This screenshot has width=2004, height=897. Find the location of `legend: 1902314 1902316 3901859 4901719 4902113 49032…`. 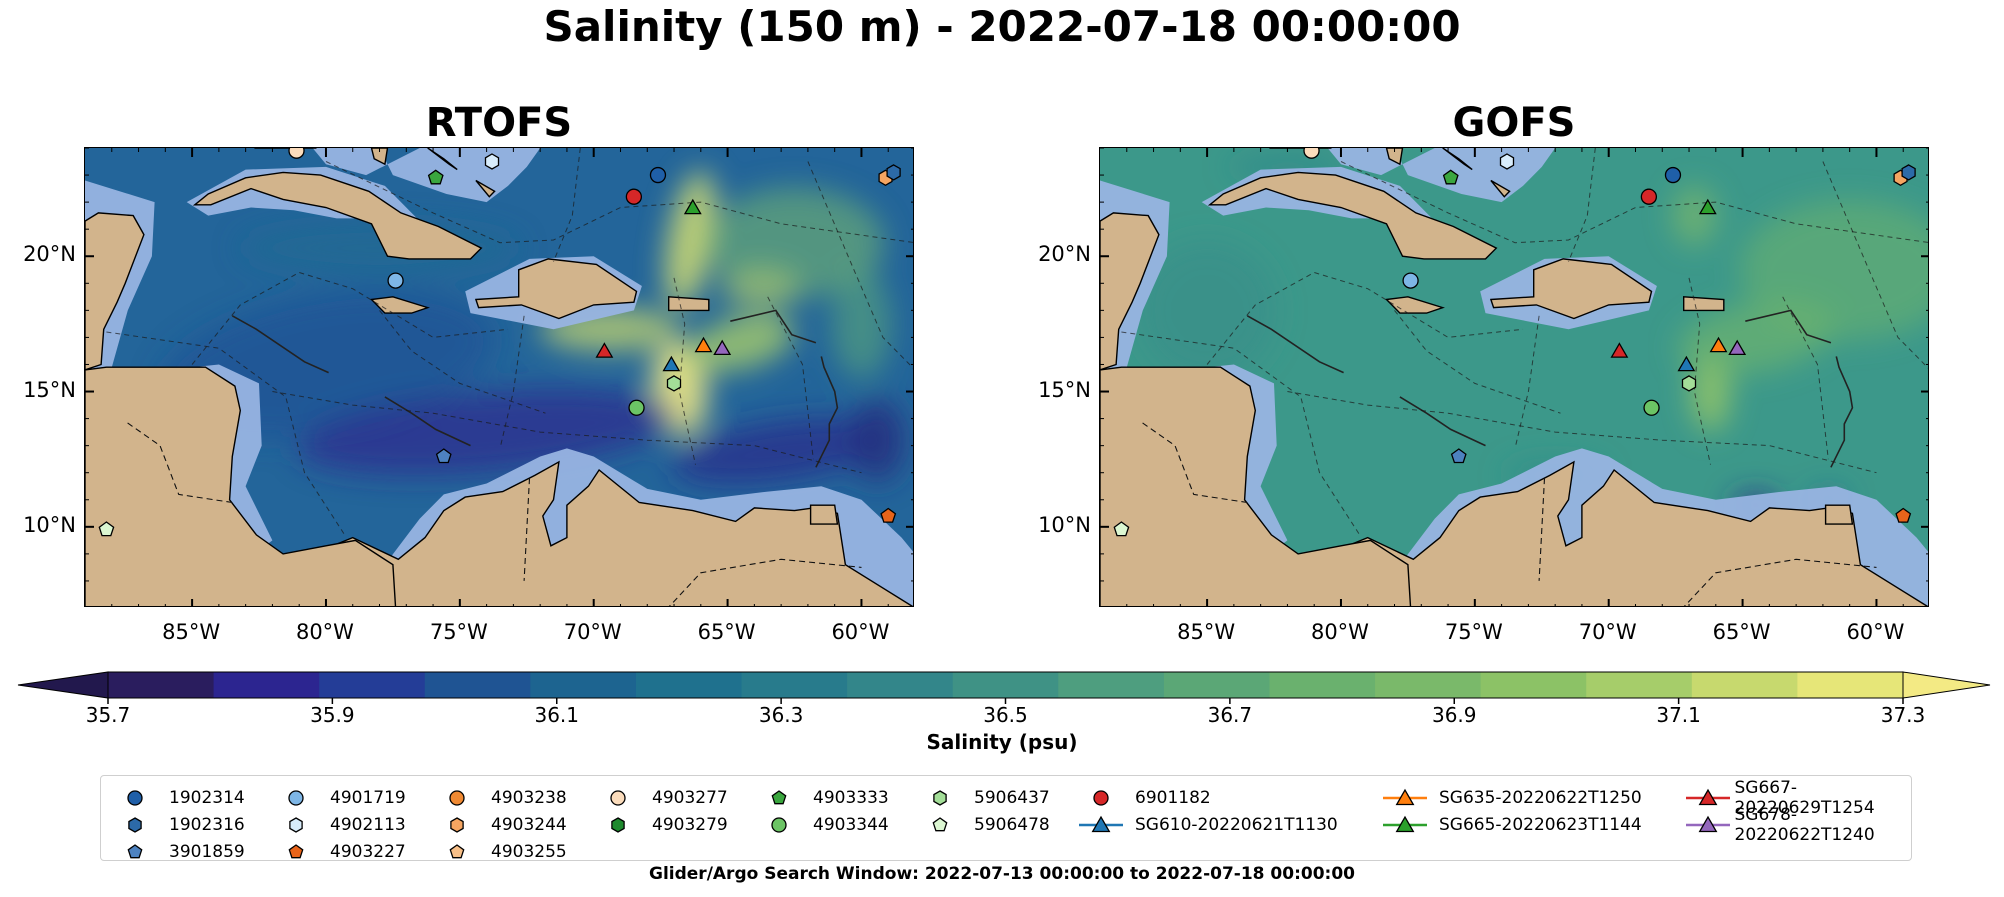

legend: 1902314 1902316 3901859 4901719 4902113 49032… is located at coordinates (1006, 819).